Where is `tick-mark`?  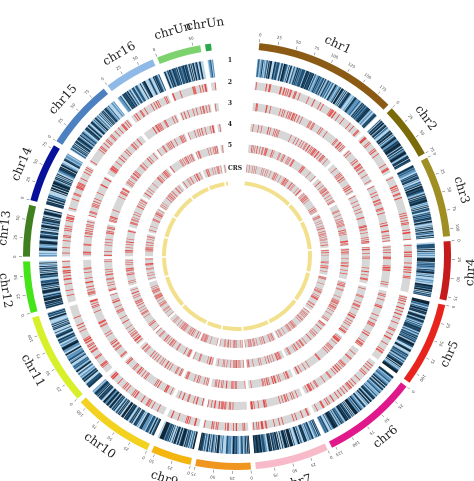 tick-mark is located at coordinates (154, 456).